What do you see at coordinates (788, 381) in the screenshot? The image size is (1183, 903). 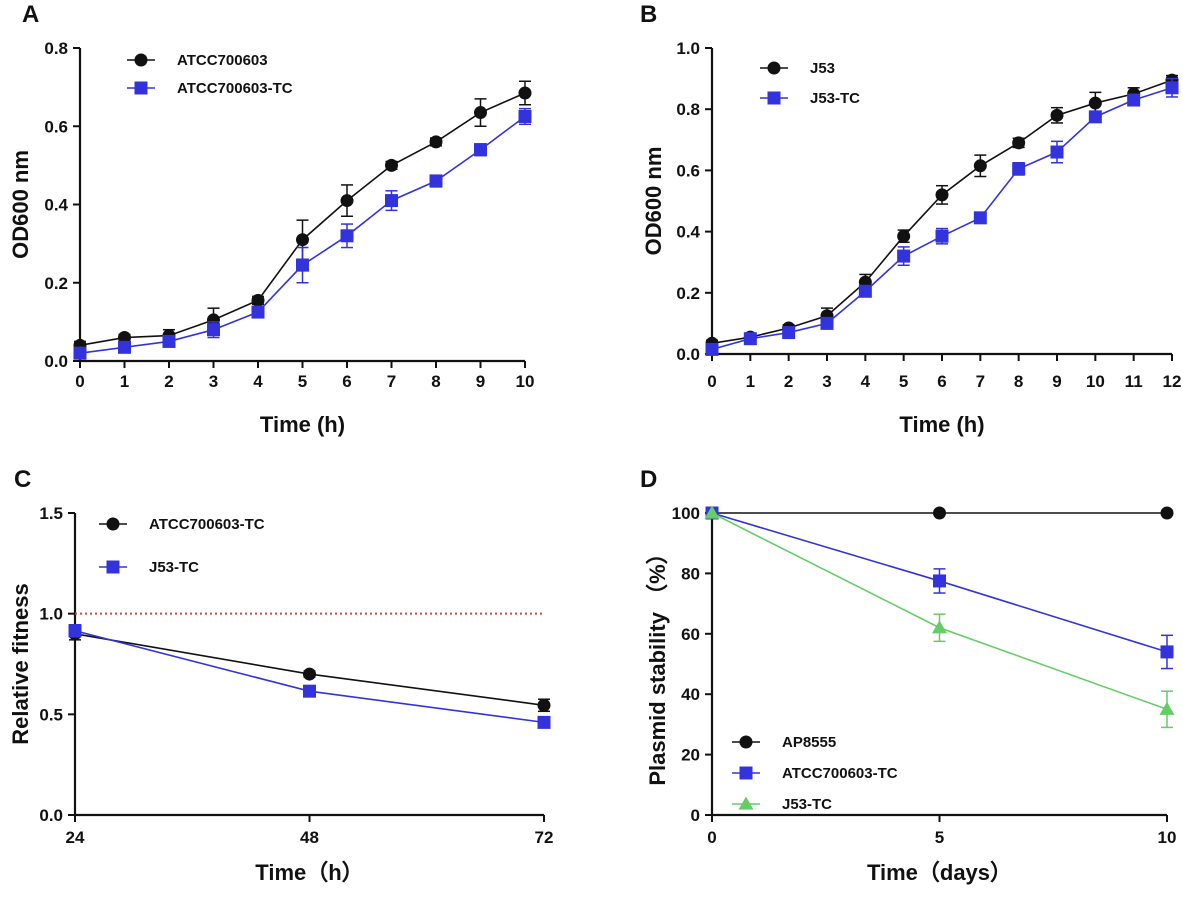 I see `x-tick-label: 2` at bounding box center [788, 381].